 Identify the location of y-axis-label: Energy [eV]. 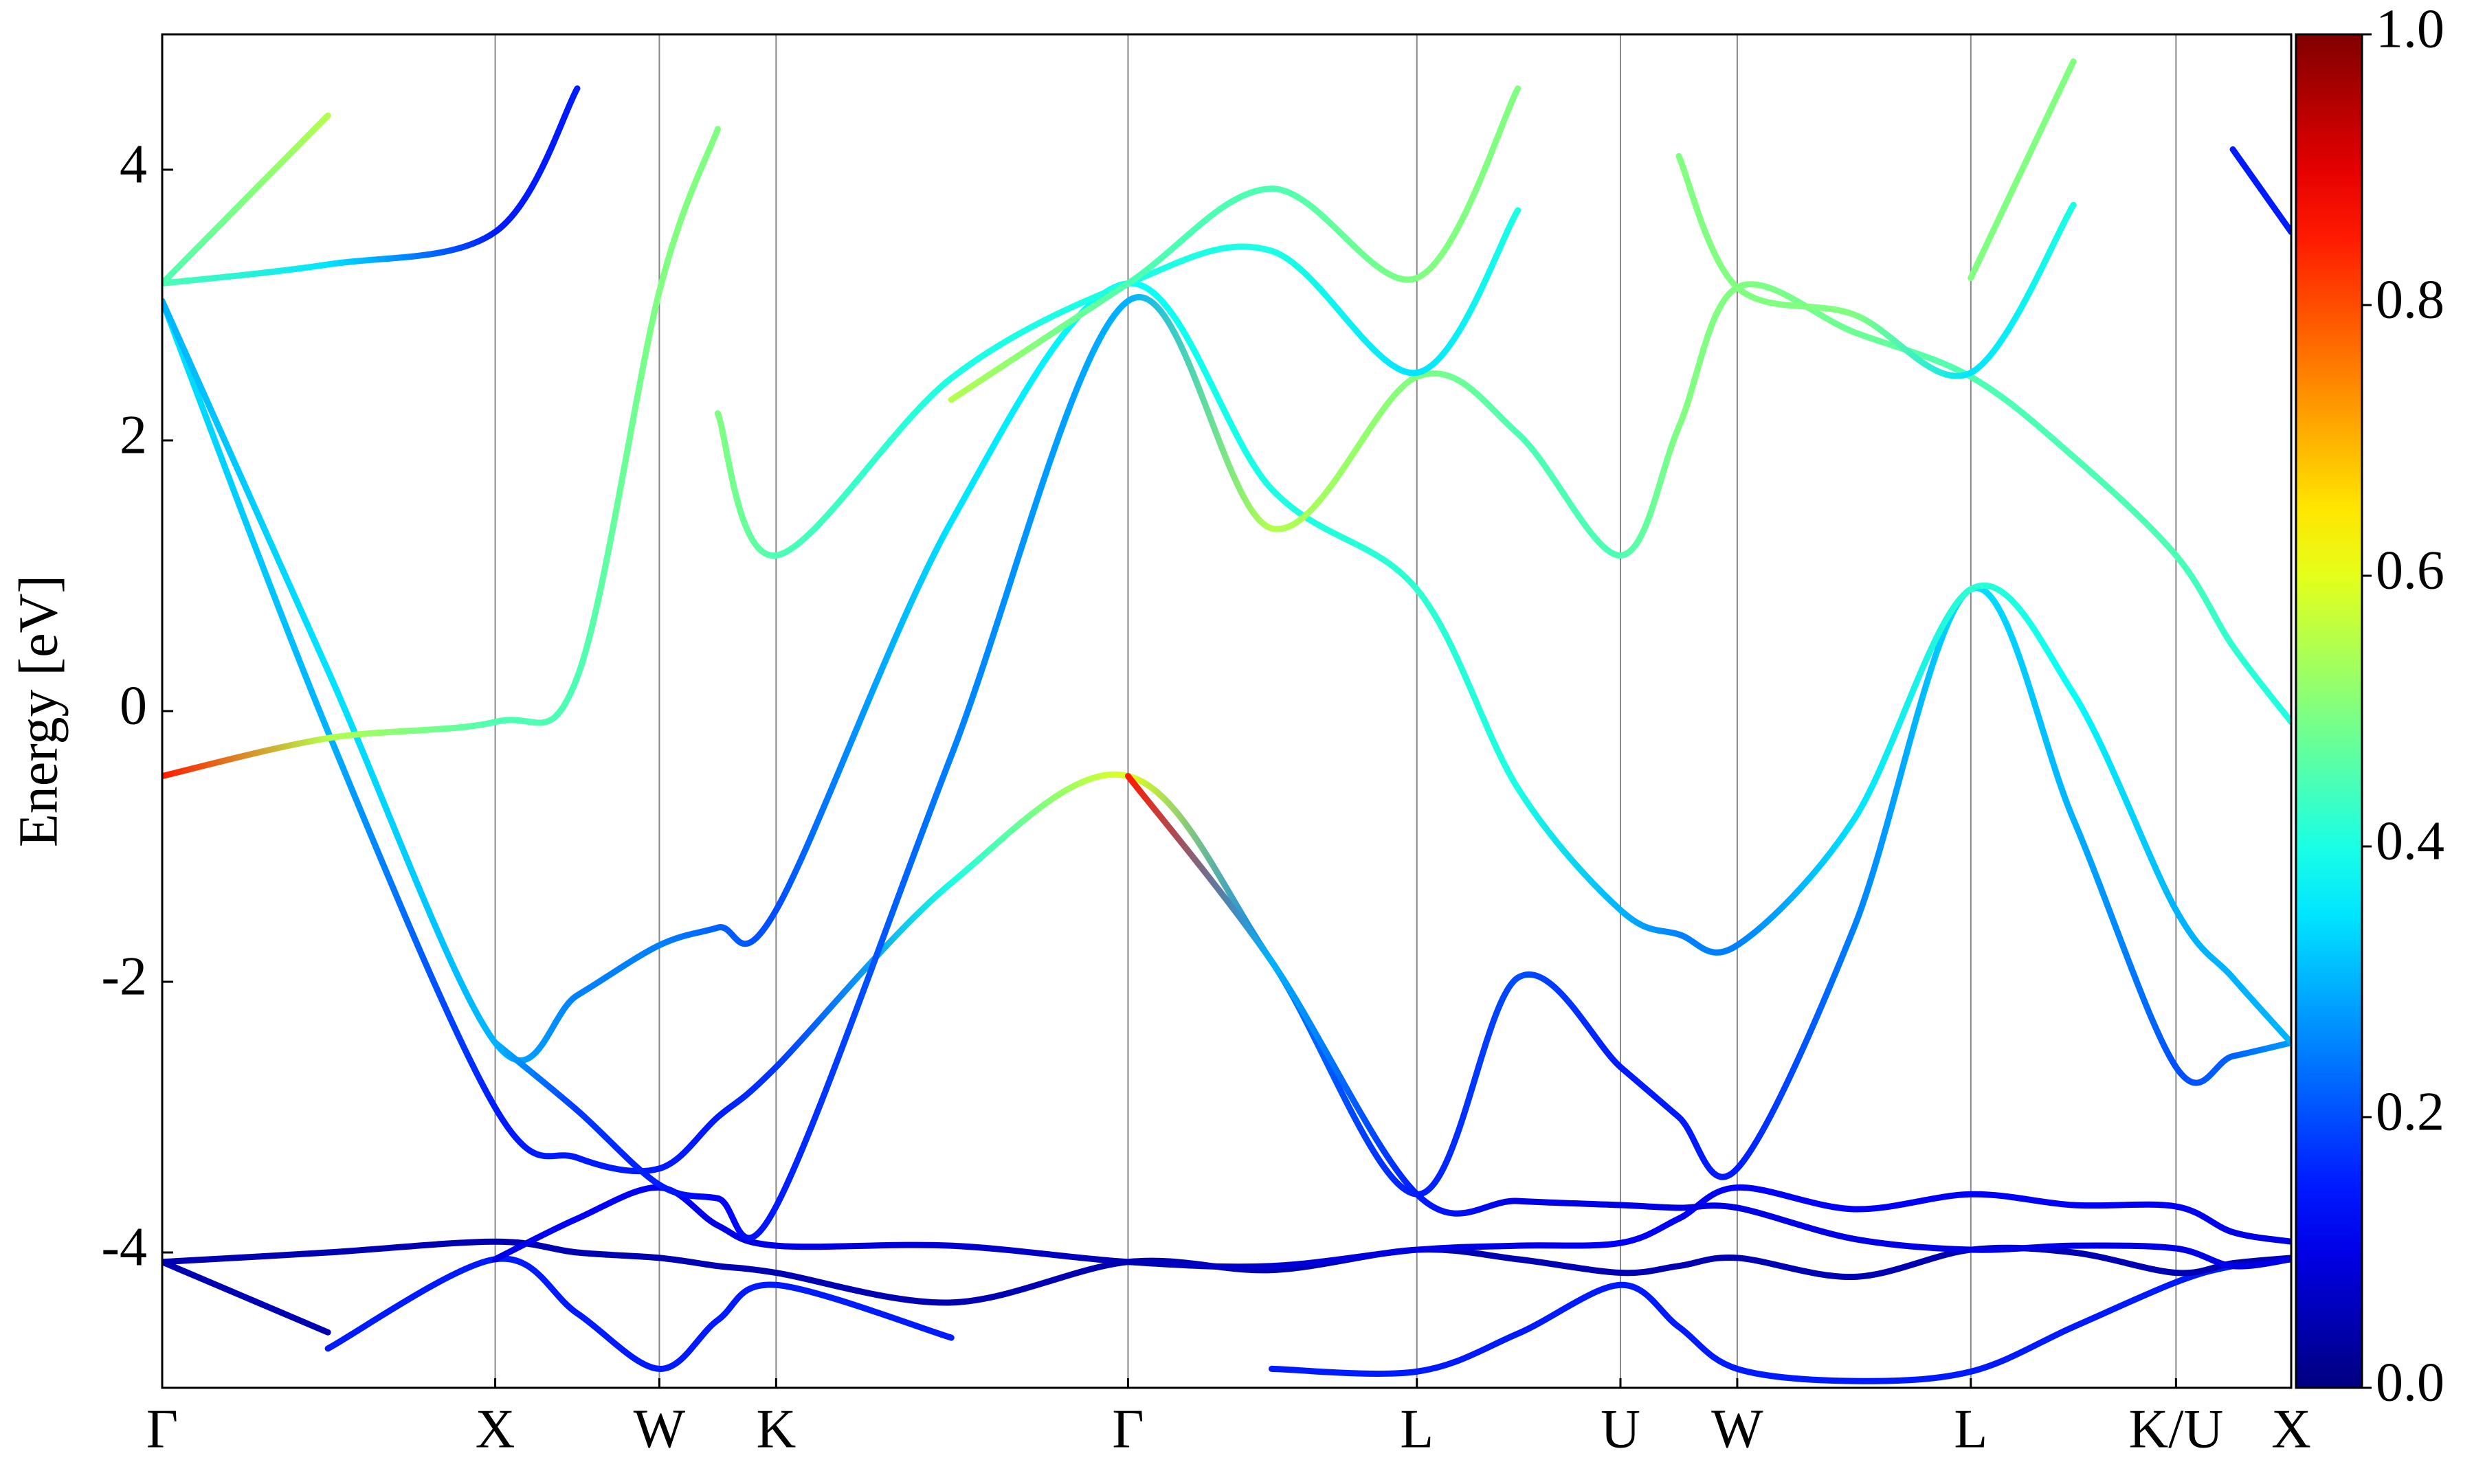
(38, 711).